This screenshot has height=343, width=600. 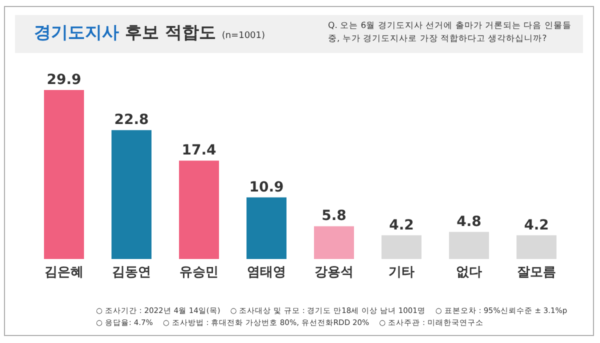 I want to click on x-tick-label: 없다, so click(x=469, y=272).